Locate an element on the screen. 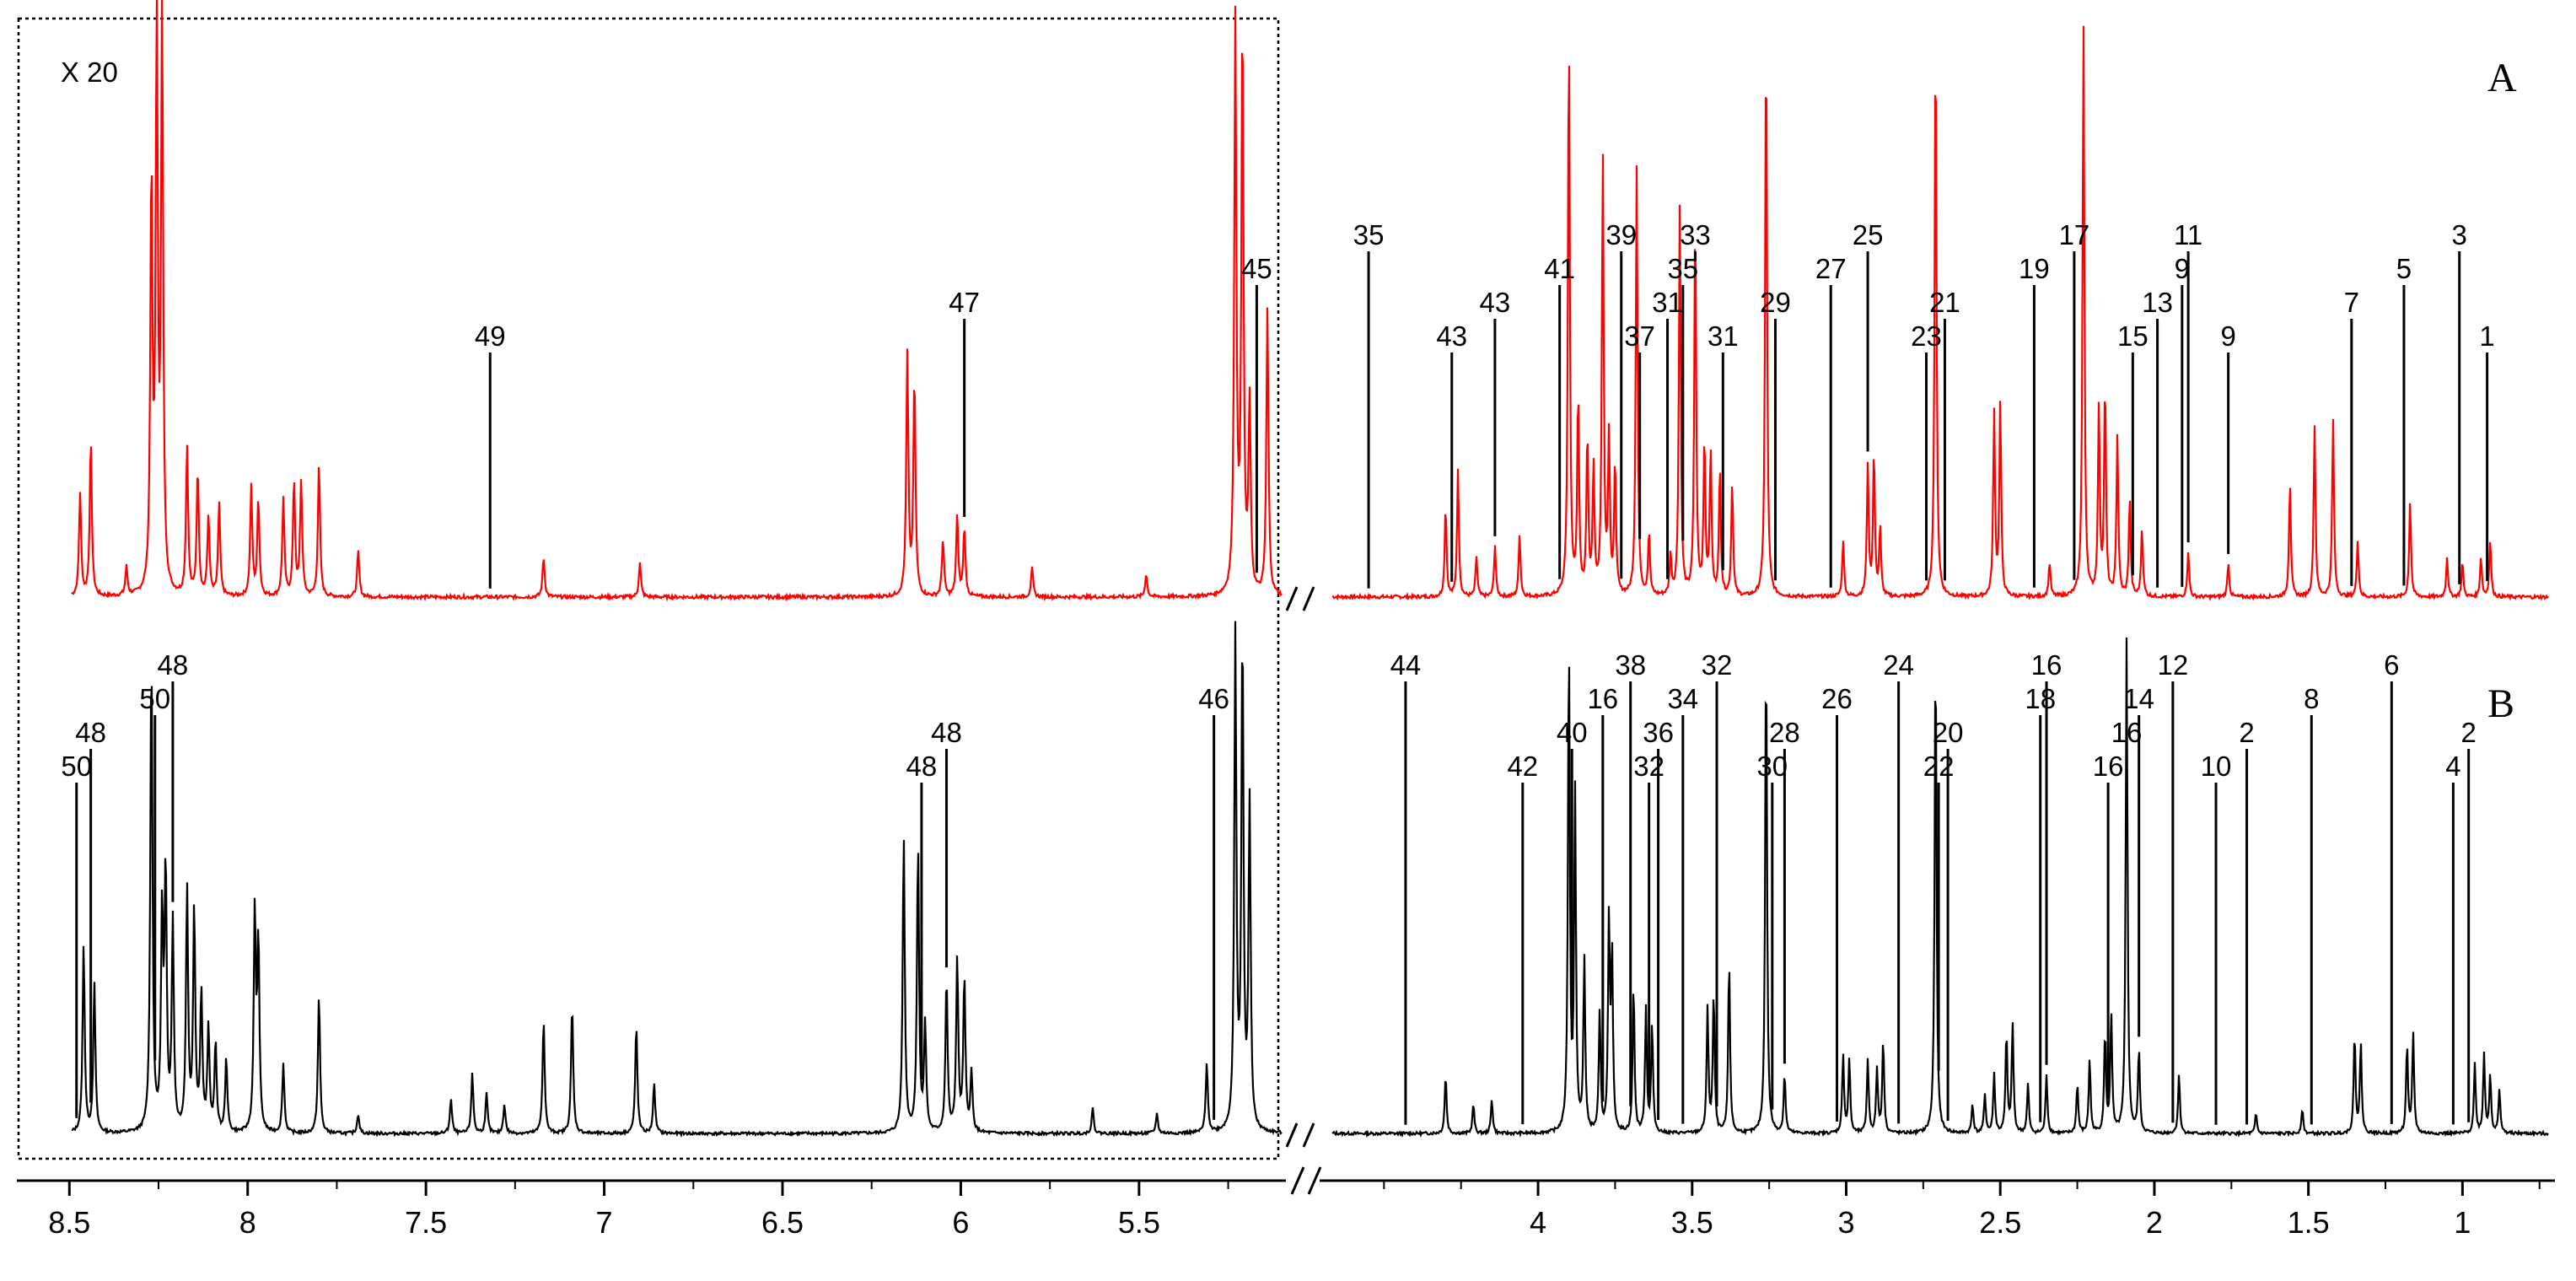 This screenshot has width=2576, height=1281. peak-label: 40 is located at coordinates (1572, 732).